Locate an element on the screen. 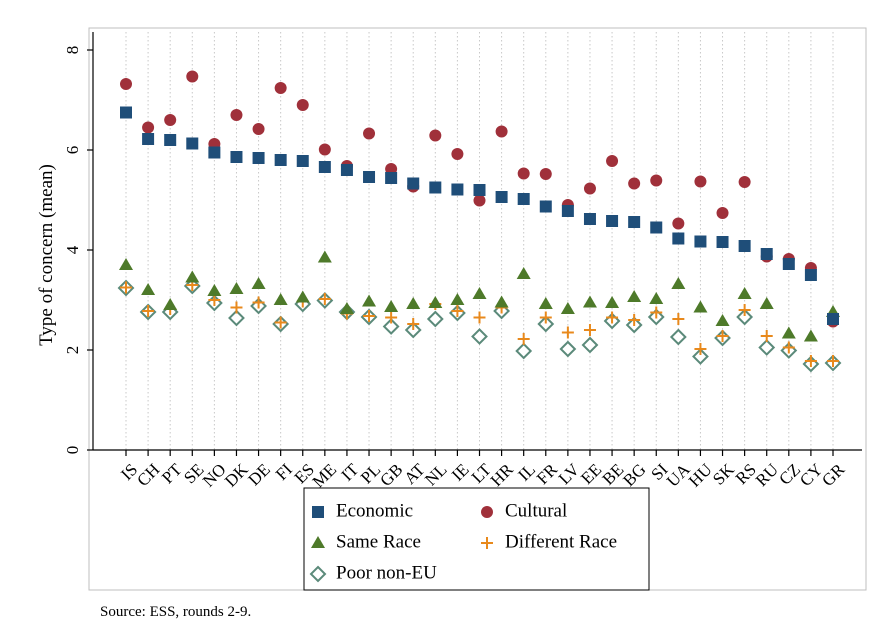  point-economic-nl is located at coordinates (435, 187).